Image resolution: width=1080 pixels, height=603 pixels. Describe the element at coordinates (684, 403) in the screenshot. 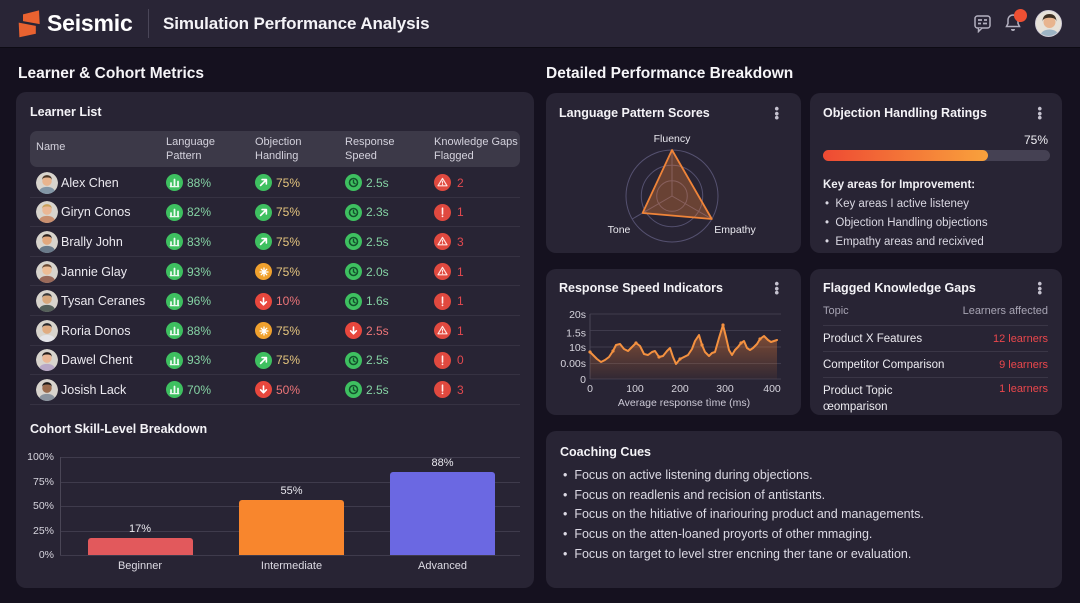

I see `svg-text: Average response tìme (ms)` at that location.